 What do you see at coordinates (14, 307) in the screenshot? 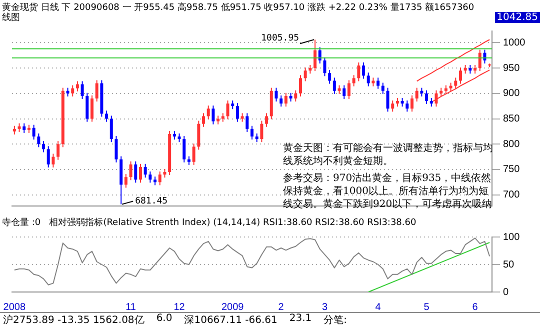
I see `x-tick-label: 2008` at bounding box center [14, 307].